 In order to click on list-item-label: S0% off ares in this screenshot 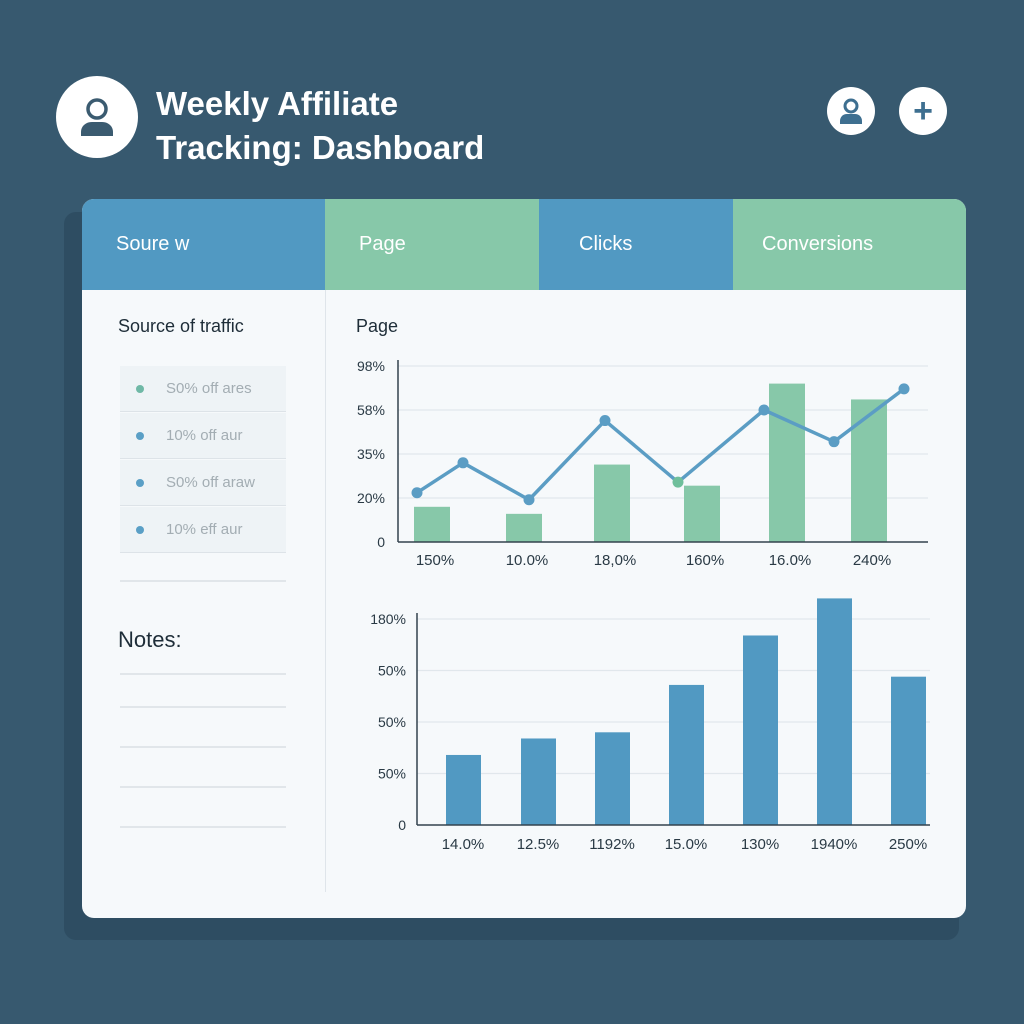, I will do `click(209, 388)`.